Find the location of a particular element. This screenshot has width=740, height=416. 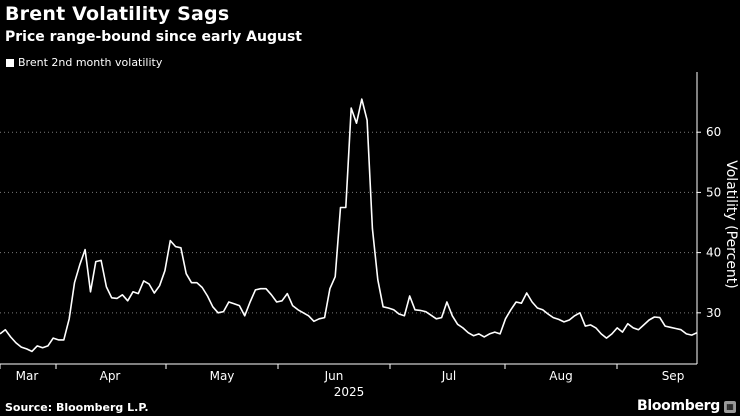

ytick-label-40: 40 is located at coordinates (713, 253).